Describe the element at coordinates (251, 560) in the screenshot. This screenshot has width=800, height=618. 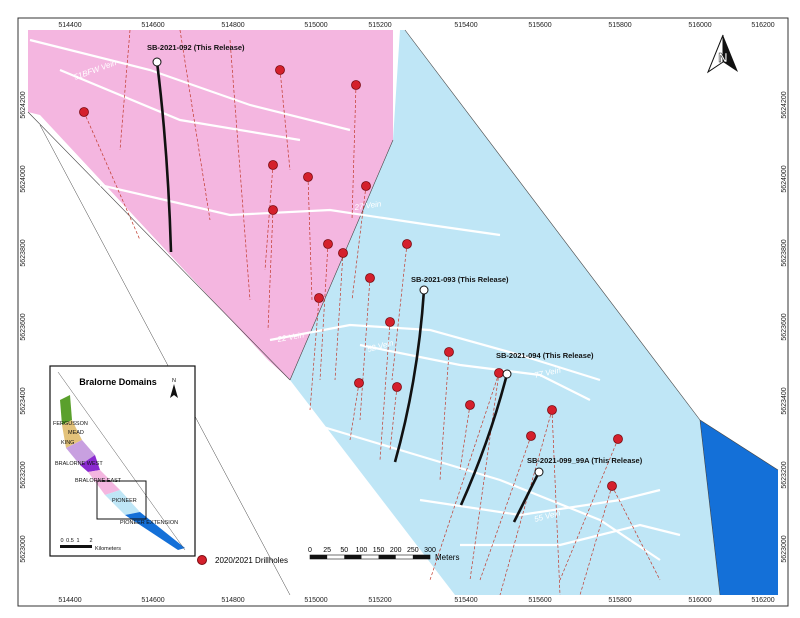
I see `legend-label: 2020/2021 Drillholes` at that location.